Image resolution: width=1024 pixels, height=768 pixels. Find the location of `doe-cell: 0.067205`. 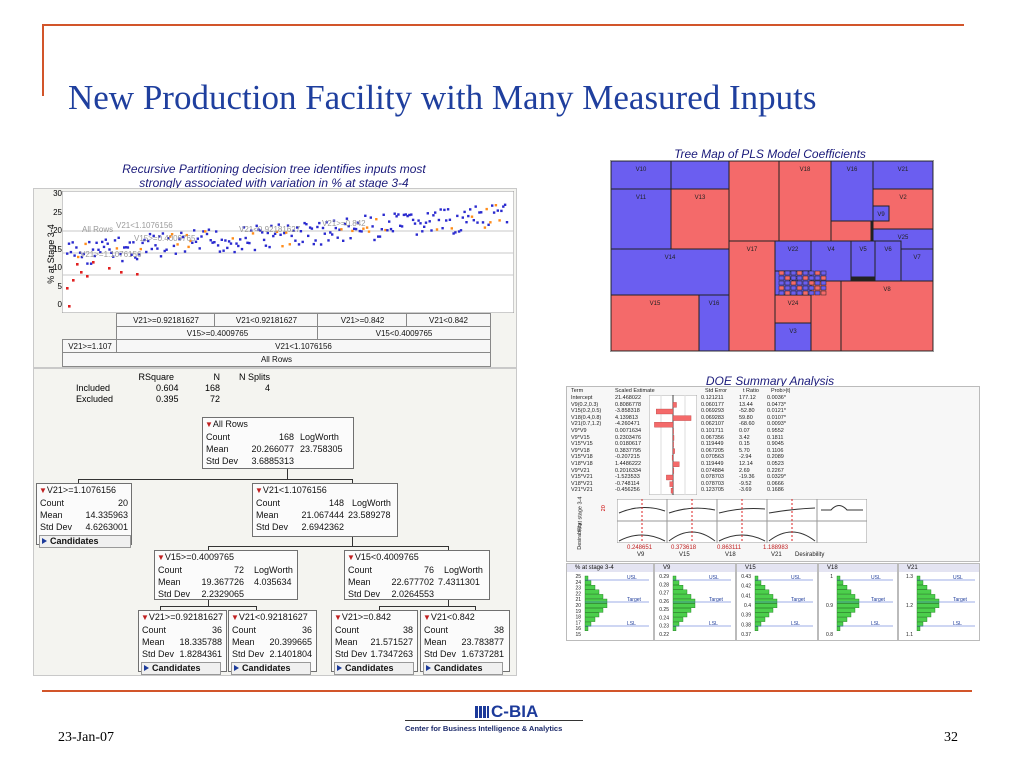

doe-cell: 0.067205 is located at coordinates (712, 450).